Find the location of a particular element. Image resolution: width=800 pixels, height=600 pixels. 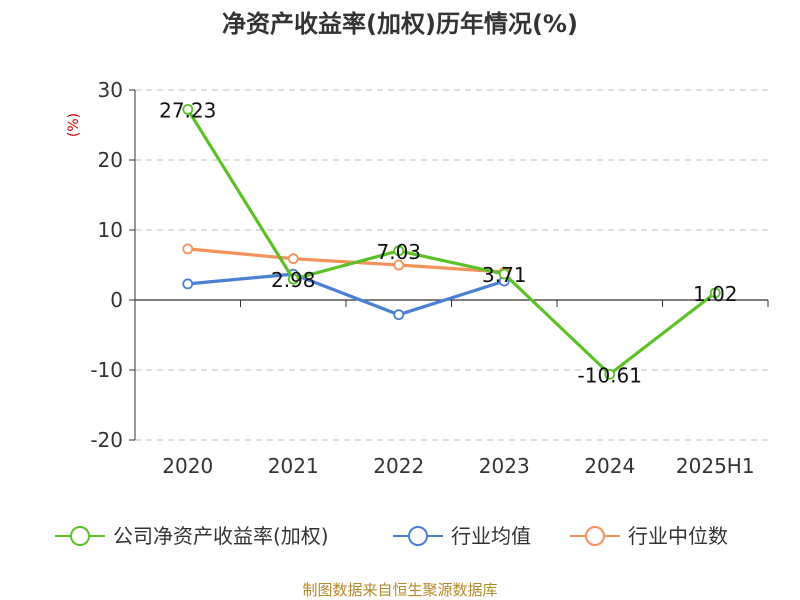

x-tick-label: 2024 is located at coordinates (609, 466).